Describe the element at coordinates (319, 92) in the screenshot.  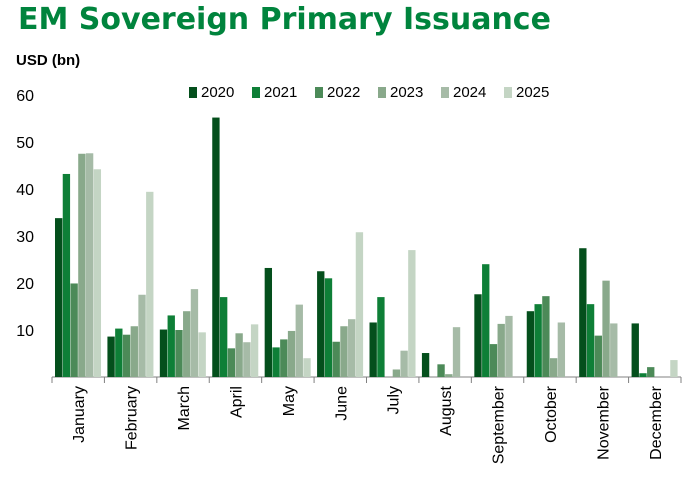
I see `legend-swatch-2022` at that location.